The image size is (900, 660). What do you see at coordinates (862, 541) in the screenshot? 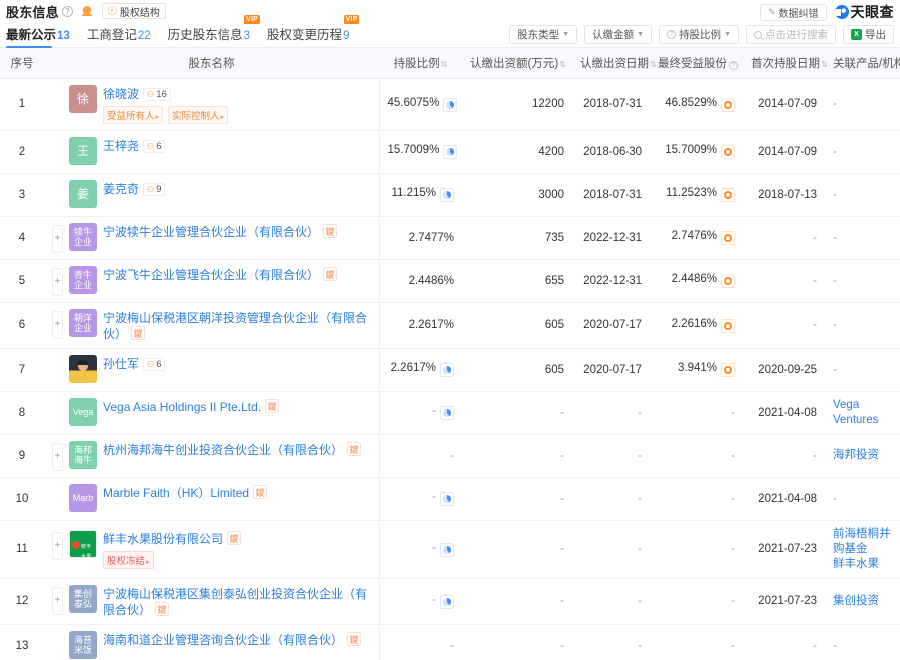
I see `related-product-link: 前海梧桐并购基金` at bounding box center [862, 541].